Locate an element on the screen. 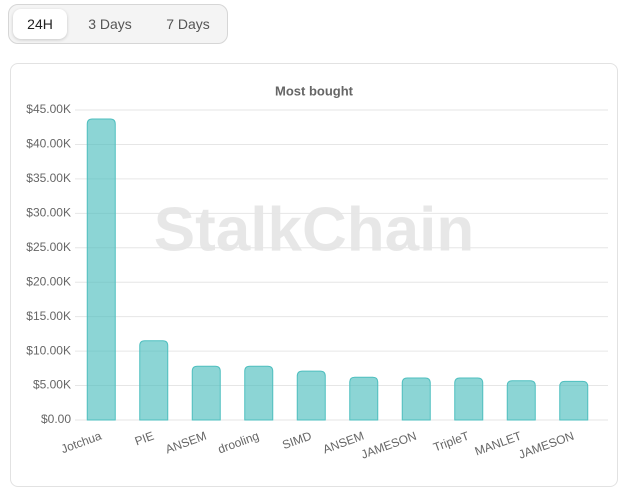  y-tick-label: $10.00K is located at coordinates (48, 350).